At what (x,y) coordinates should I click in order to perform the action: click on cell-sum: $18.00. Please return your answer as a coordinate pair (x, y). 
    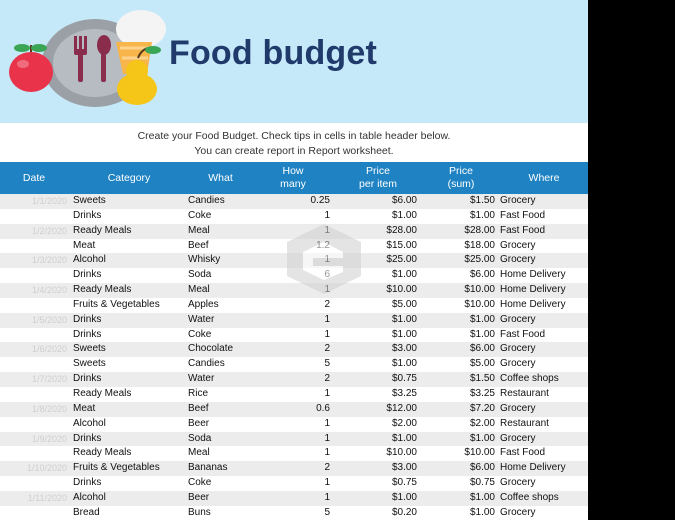
    Looking at the image, I should click on (479, 245).